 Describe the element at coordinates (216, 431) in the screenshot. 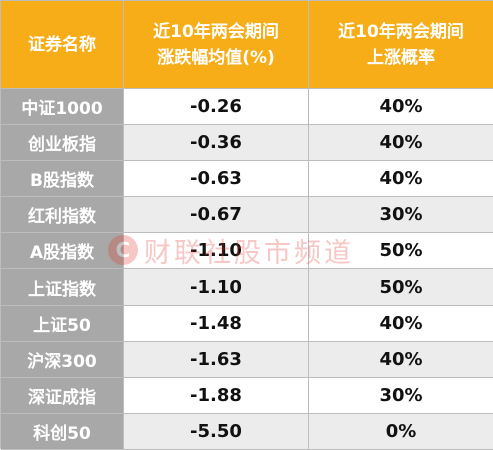

I see `row-avg-change-cell: -5.50` at that location.